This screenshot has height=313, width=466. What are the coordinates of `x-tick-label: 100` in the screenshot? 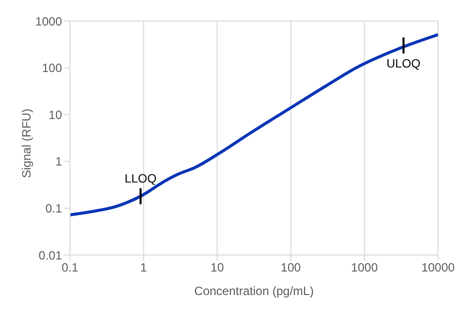 It's located at (291, 267).